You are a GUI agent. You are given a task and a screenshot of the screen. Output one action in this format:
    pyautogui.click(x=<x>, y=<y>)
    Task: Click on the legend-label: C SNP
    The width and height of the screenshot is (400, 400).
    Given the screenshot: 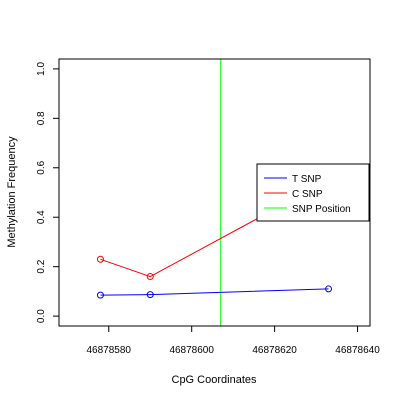 What is the action you would take?
    pyautogui.click(x=307, y=194)
    